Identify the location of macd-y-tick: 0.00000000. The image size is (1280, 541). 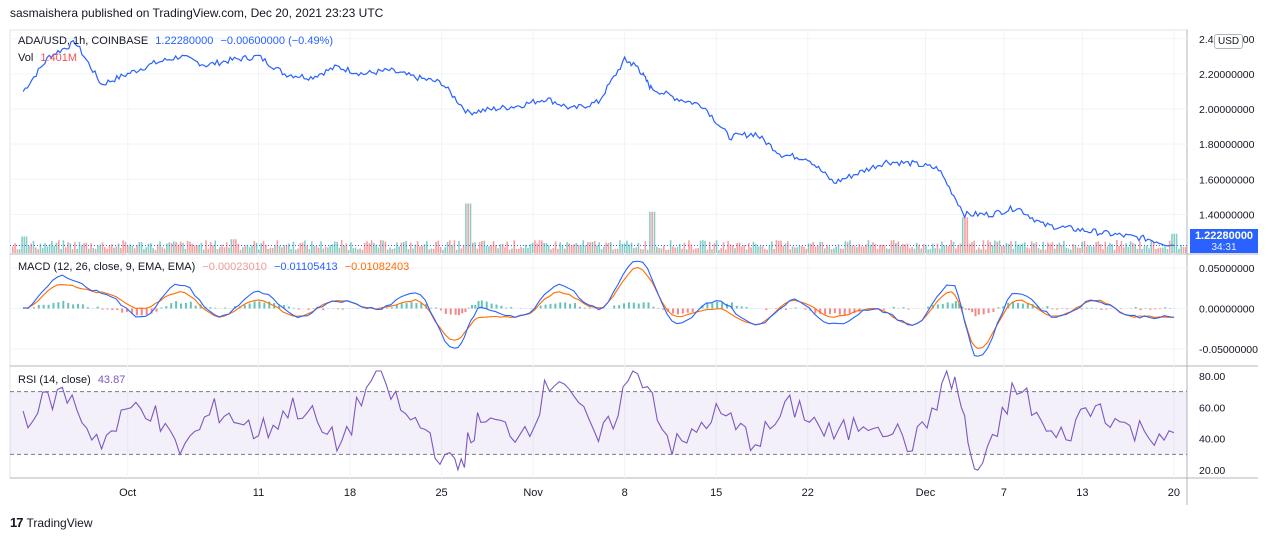
(1227, 309).